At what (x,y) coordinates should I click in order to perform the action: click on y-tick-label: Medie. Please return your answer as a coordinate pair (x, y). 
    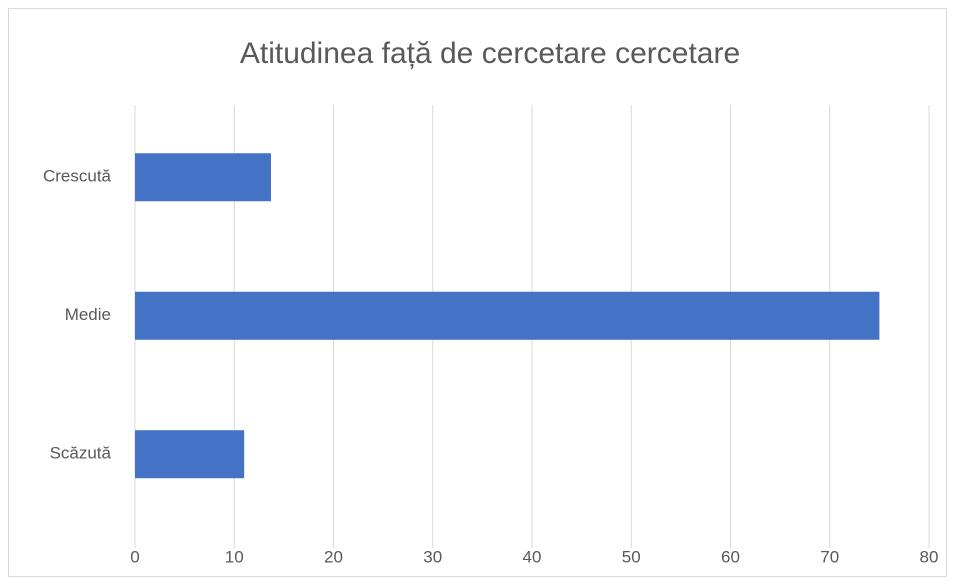
    Looking at the image, I should click on (88, 314).